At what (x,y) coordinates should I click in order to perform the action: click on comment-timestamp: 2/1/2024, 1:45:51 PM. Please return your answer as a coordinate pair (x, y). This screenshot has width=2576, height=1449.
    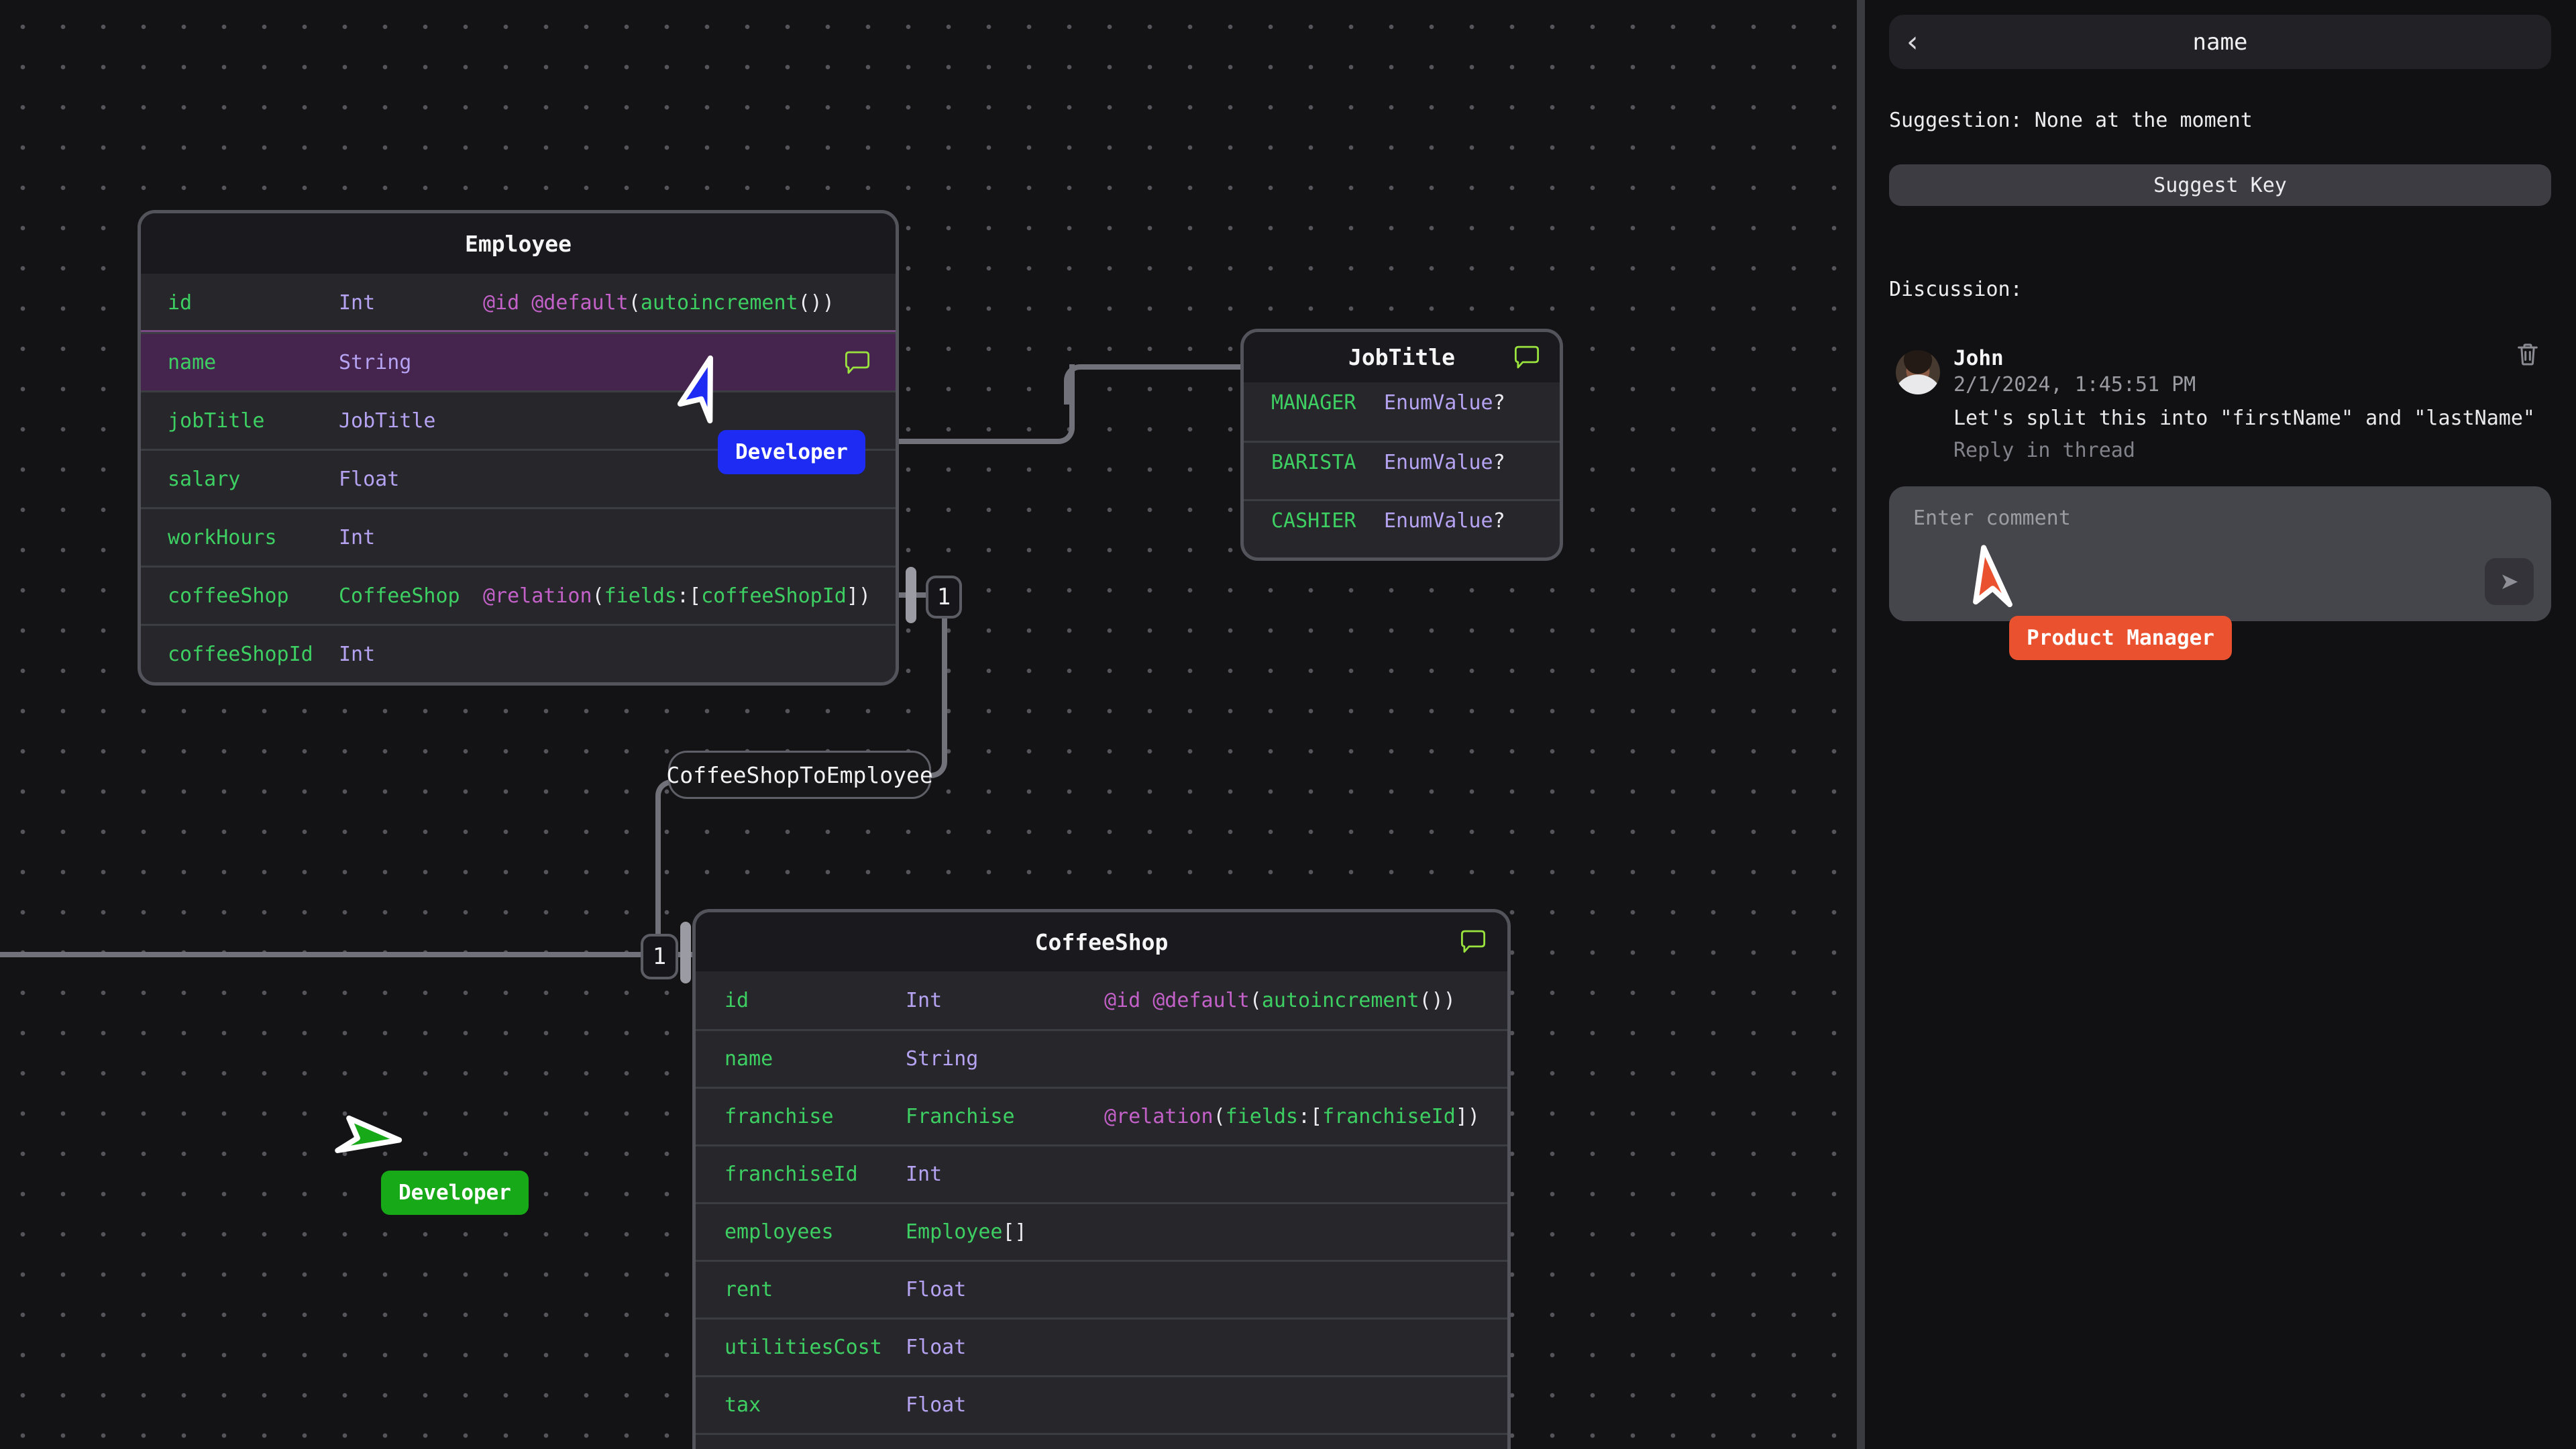
    Looking at the image, I should click on (2074, 384).